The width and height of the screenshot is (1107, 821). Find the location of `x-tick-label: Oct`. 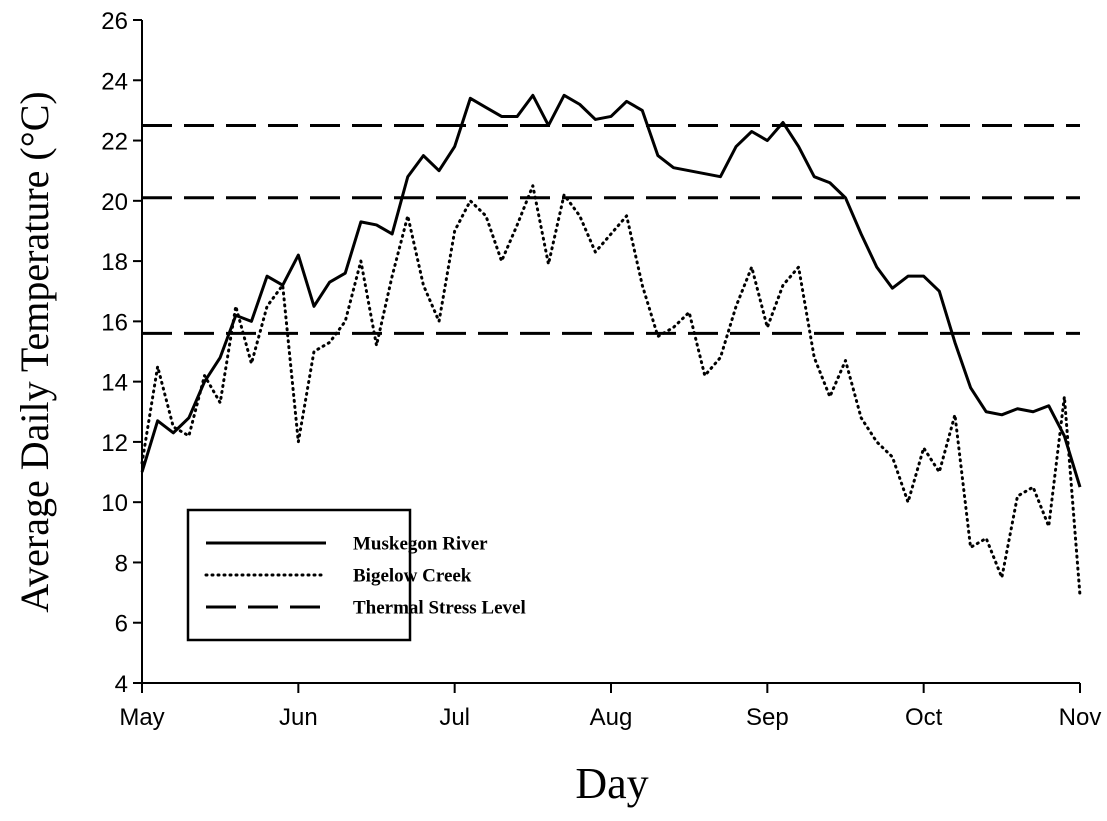

x-tick-label: Oct is located at coordinates (924, 717).